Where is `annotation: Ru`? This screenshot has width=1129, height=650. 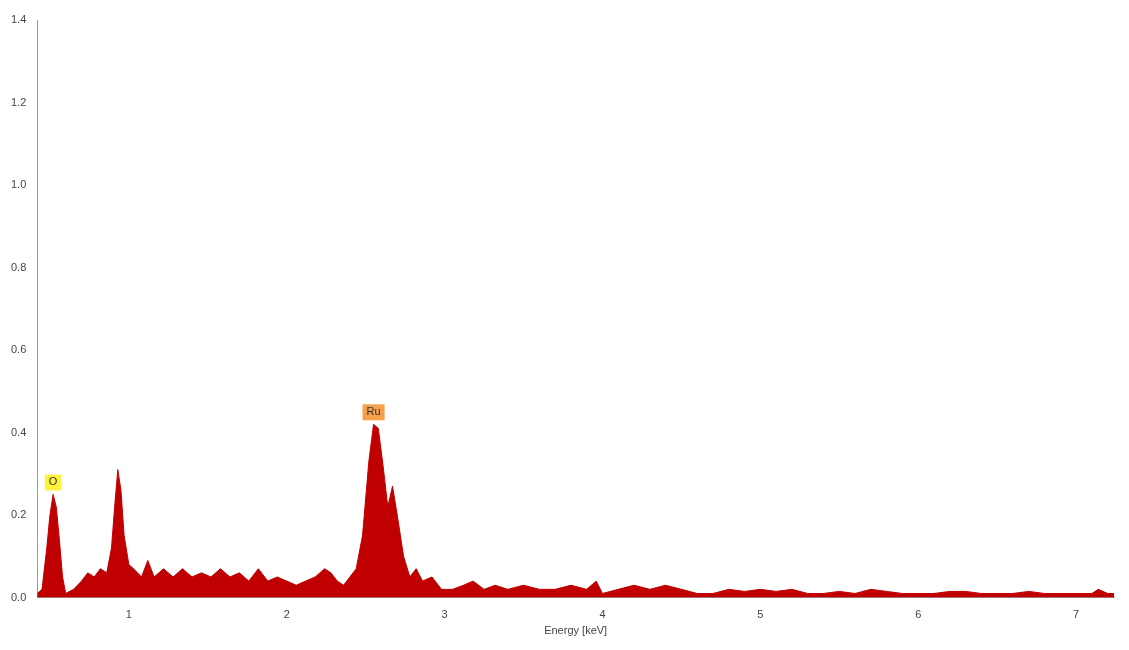 annotation: Ru is located at coordinates (373, 411).